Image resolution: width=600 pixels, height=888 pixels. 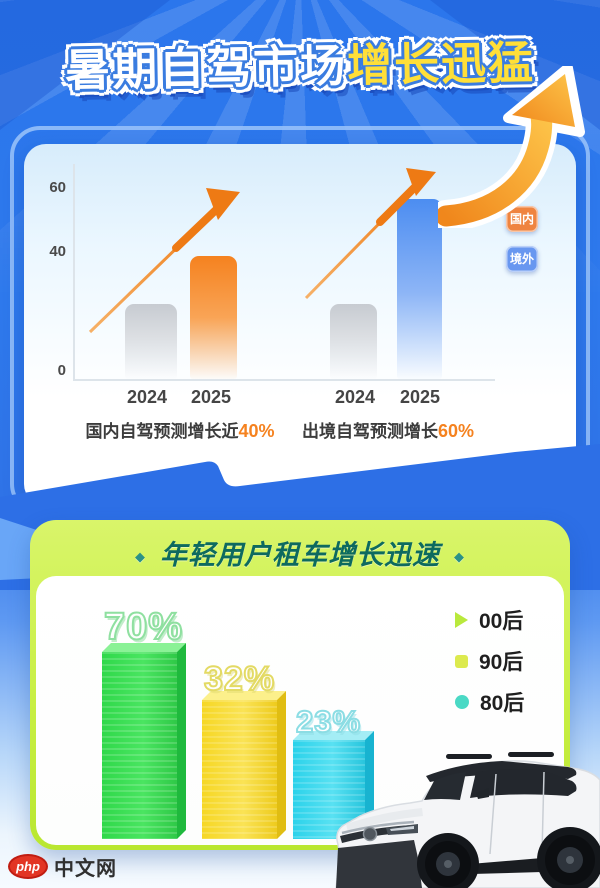 What do you see at coordinates (370, 234) in the screenshot?
I see `trend-arrow-overseas-icon` at bounding box center [370, 234].